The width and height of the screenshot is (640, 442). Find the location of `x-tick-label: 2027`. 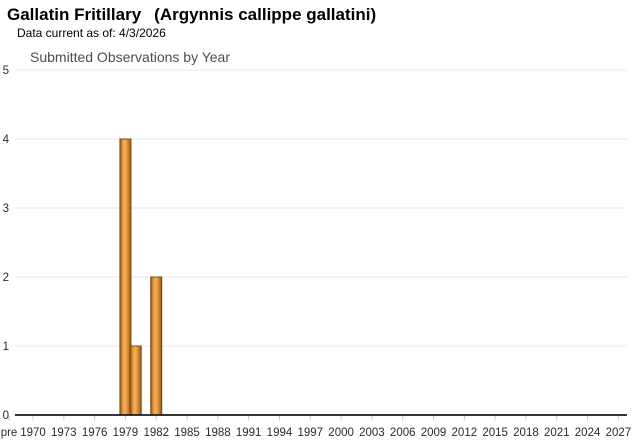

x-tick-label: 2027 is located at coordinates (619, 433).